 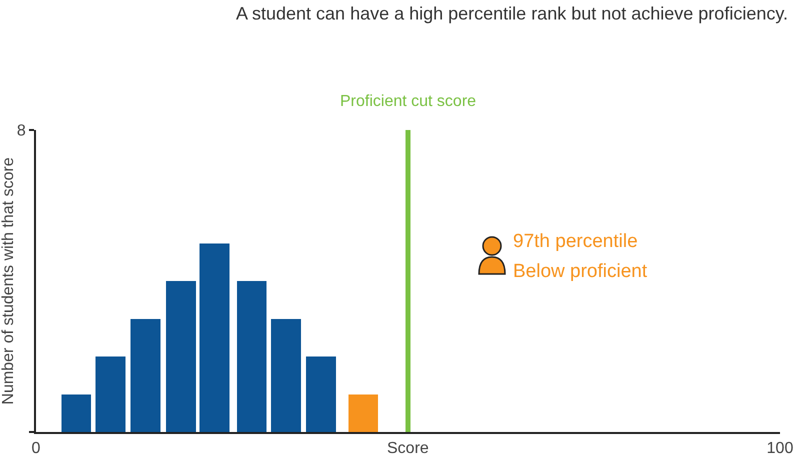 I want to click on y-tick-label: 8, so click(x=21, y=131).